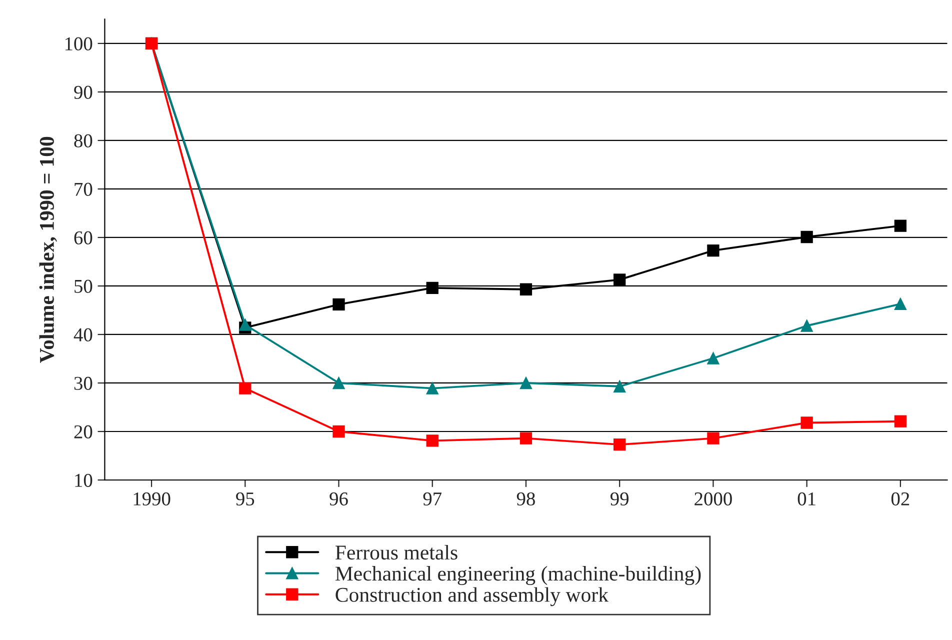  Describe the element at coordinates (900, 499) in the screenshot. I see `x-tick-label: 02` at that location.